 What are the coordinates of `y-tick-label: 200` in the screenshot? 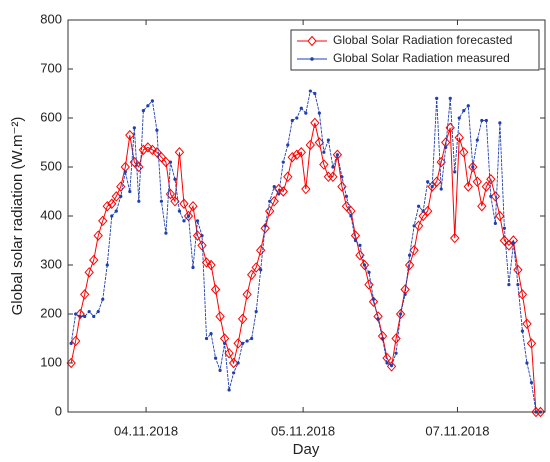 It's located at (51, 312).